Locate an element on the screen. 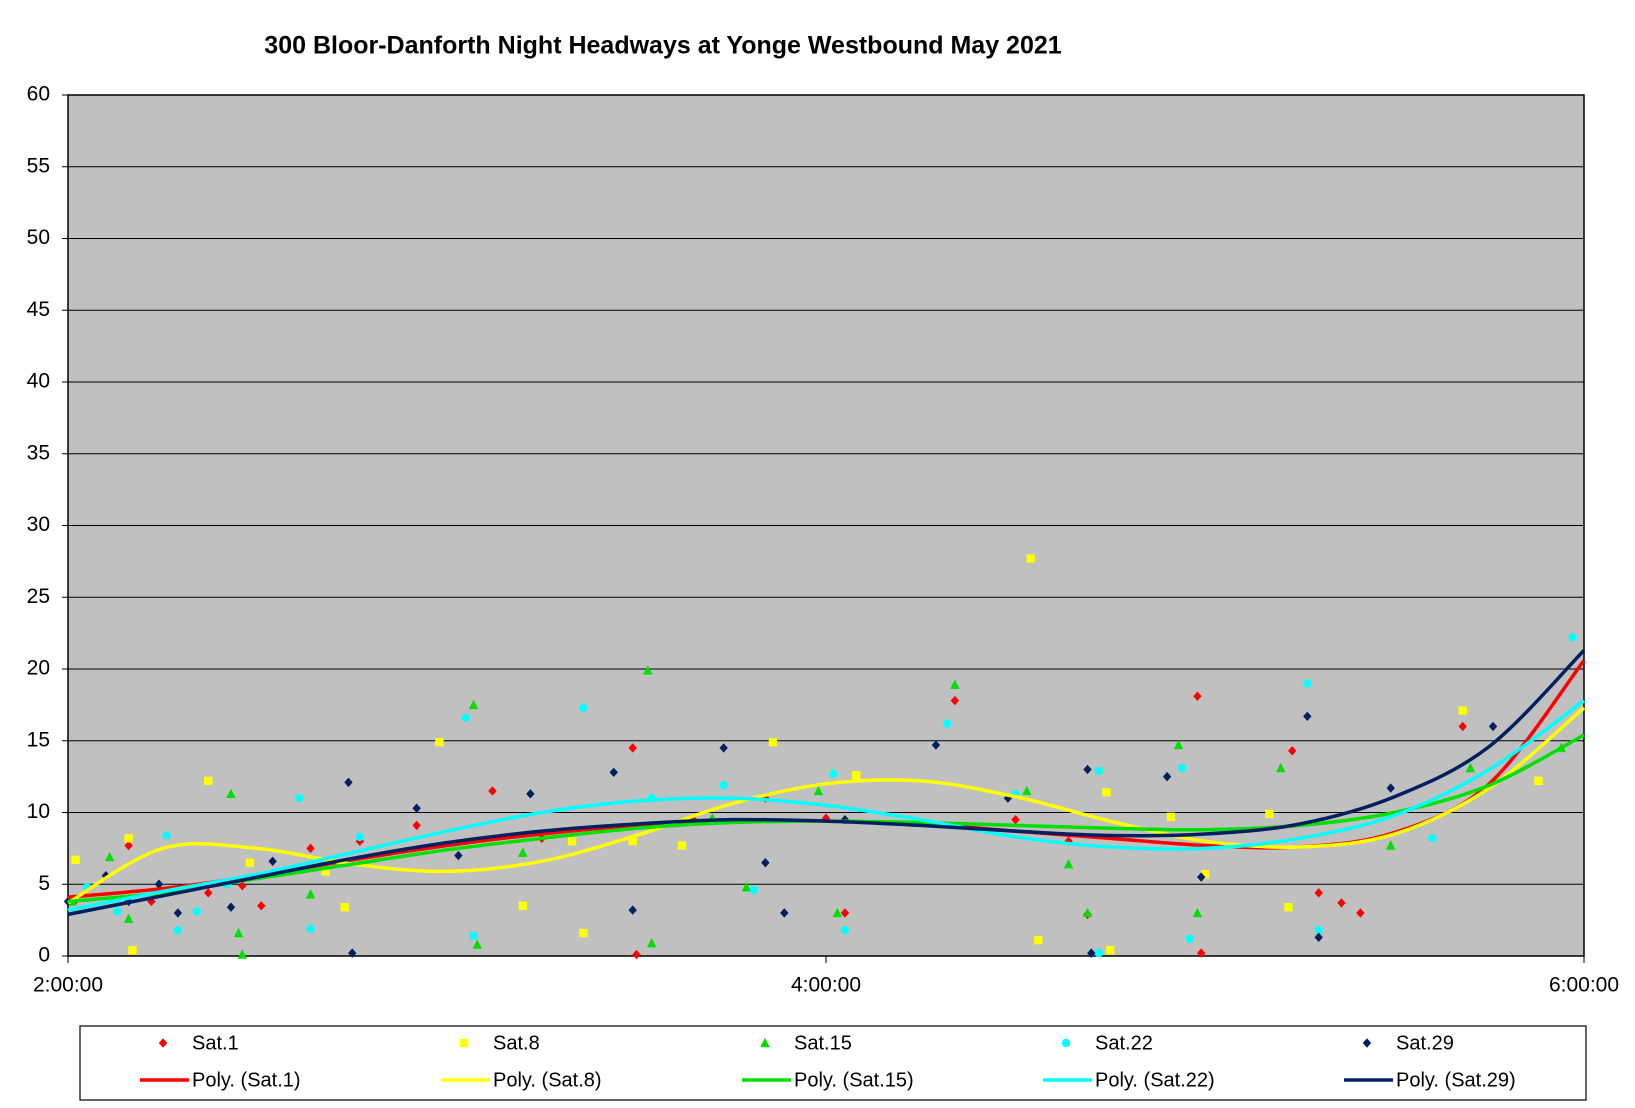 The image size is (1635, 1108). x-tick-label: 4:00:00 is located at coordinates (826, 985).